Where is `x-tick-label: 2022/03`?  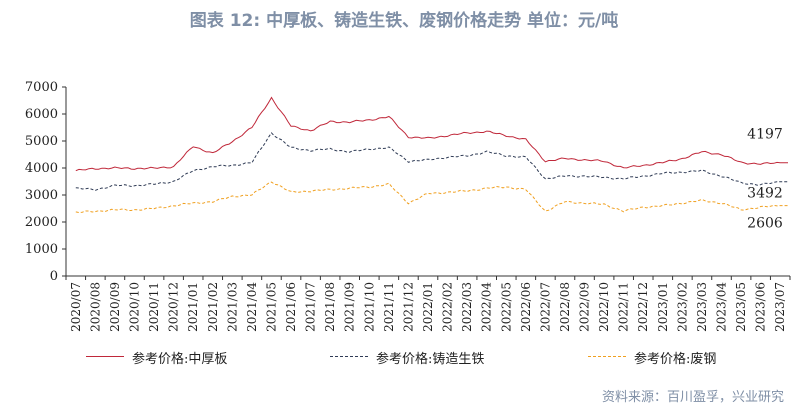 x-tick-label: 2022/03 is located at coordinates (467, 307).